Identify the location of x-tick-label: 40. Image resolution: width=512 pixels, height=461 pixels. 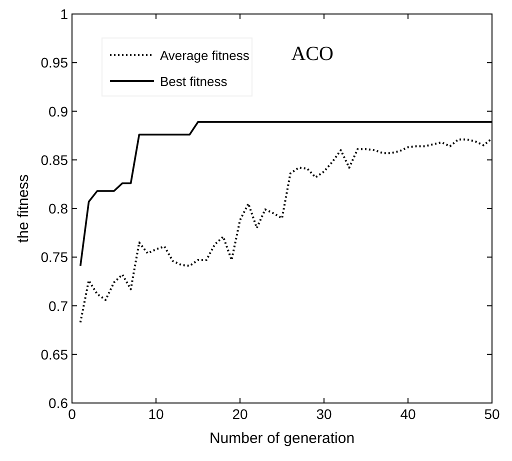
(408, 414).